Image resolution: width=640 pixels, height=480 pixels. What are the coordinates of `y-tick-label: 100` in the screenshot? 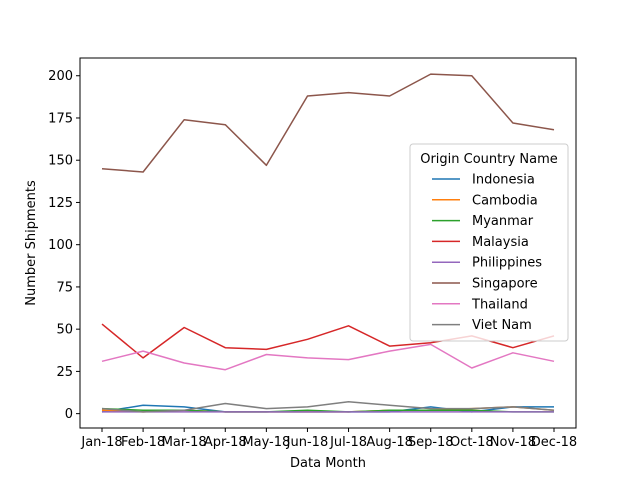 It's located at (60, 245).